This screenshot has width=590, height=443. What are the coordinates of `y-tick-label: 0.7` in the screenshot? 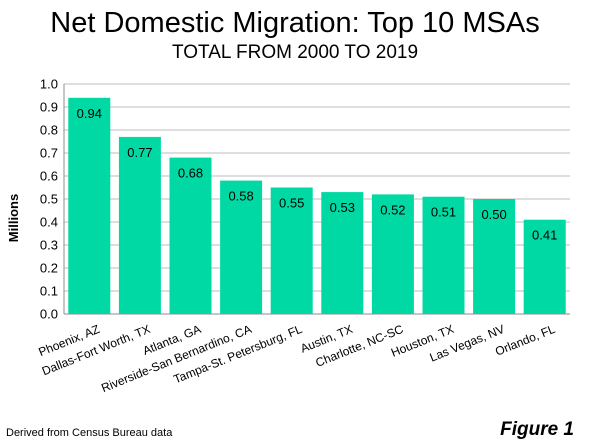 It's located at (49, 153).